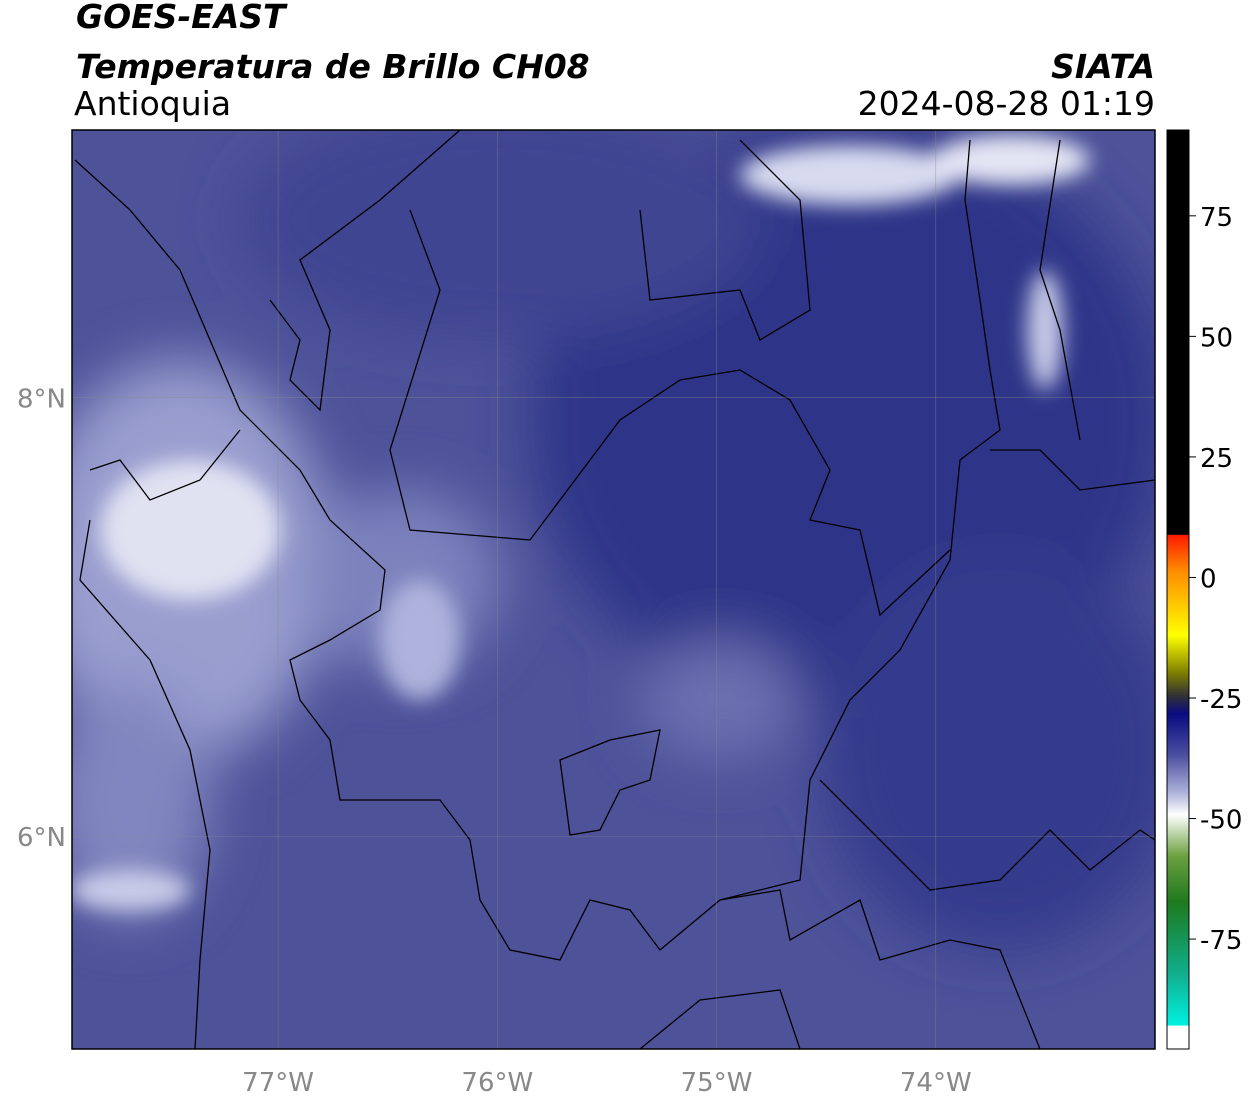 Image resolution: width=1252 pixels, height=1099 pixels. I want to click on lat-label: 6°N, so click(41, 838).